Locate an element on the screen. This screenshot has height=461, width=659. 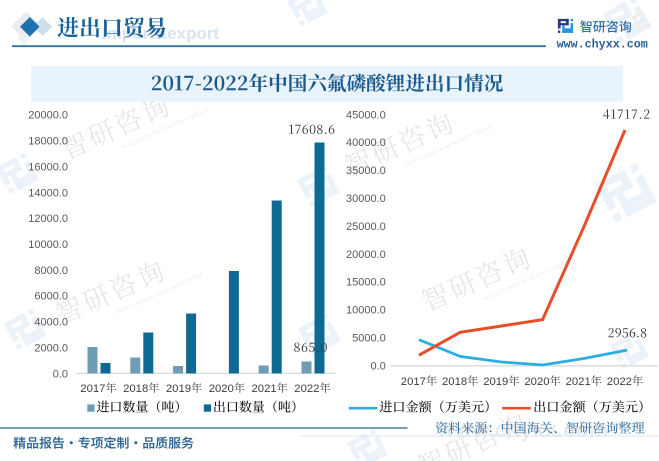
svg-text: 4000.0 is located at coordinates (51, 323).